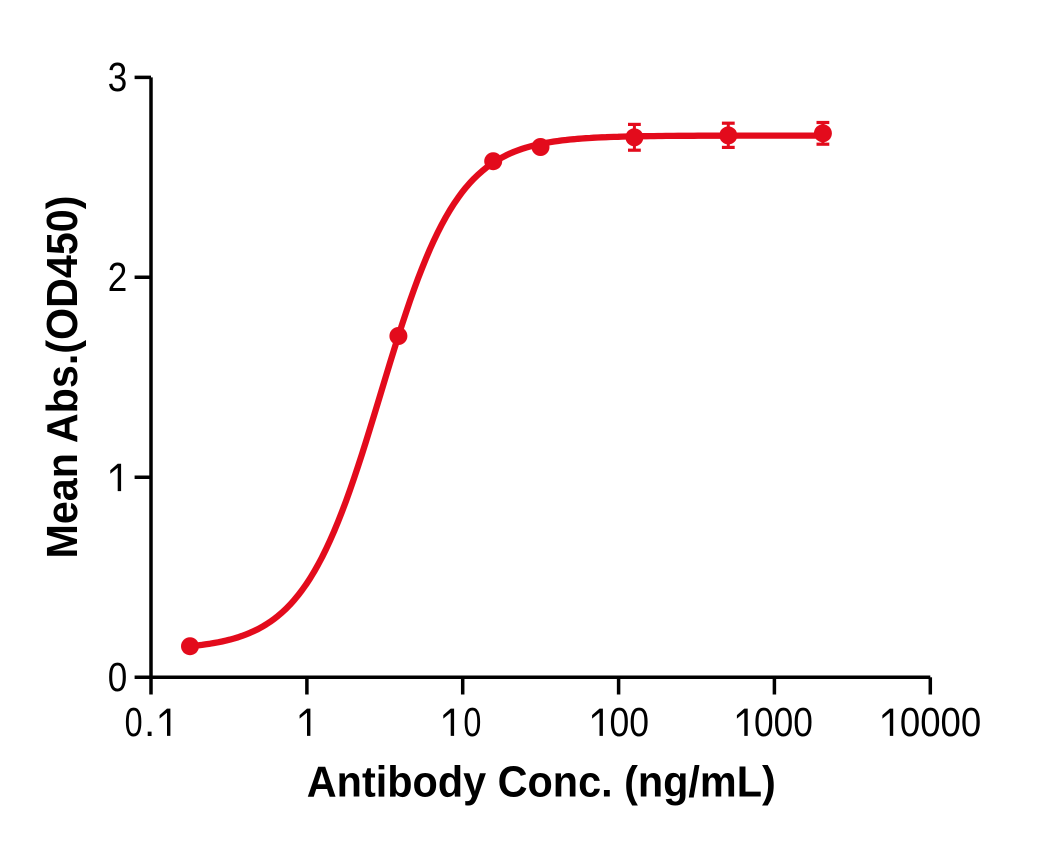 Image resolution: width=1057 pixels, height=849 pixels. I want to click on svg-text: 00, so click(630, 722).